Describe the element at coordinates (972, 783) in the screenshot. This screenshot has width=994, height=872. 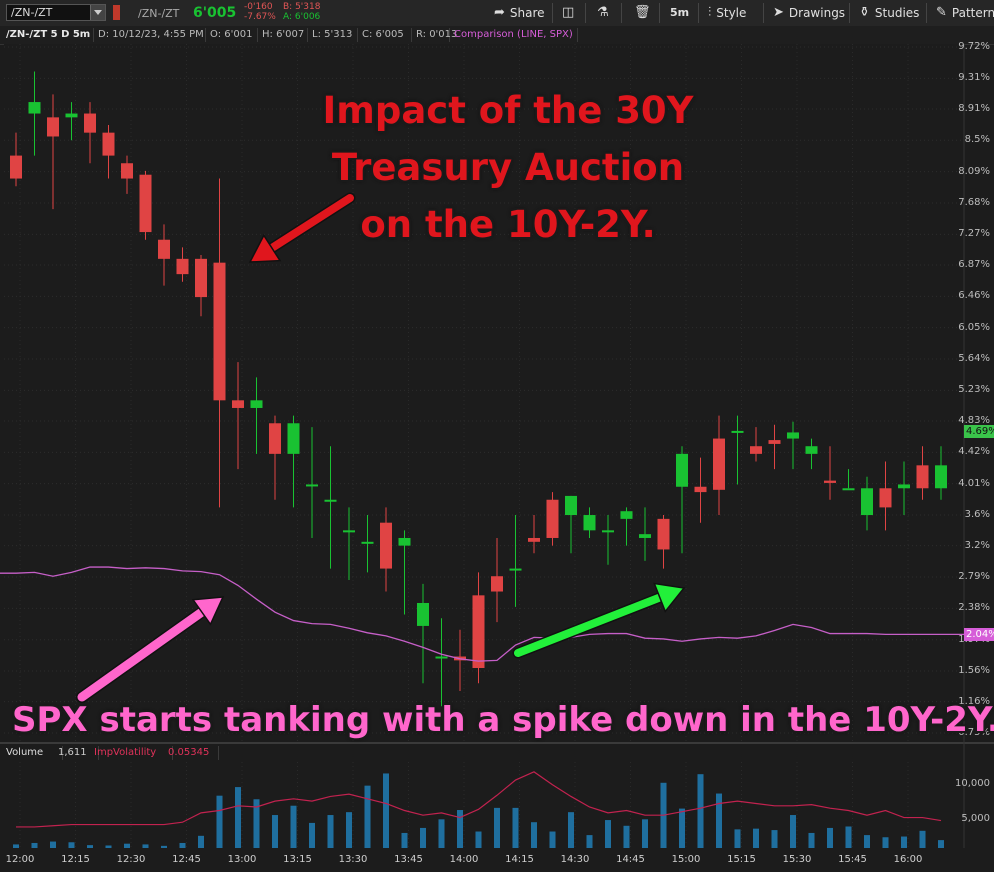
I see `volume-tick-10000: 10,000` at that location.